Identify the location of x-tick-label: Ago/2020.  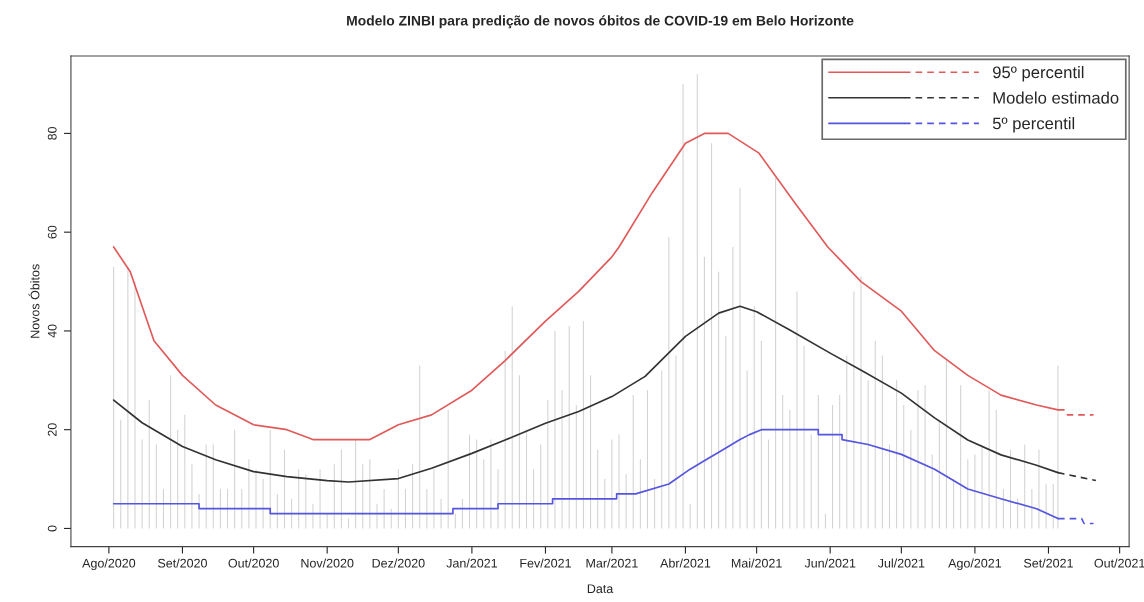
(109, 564).